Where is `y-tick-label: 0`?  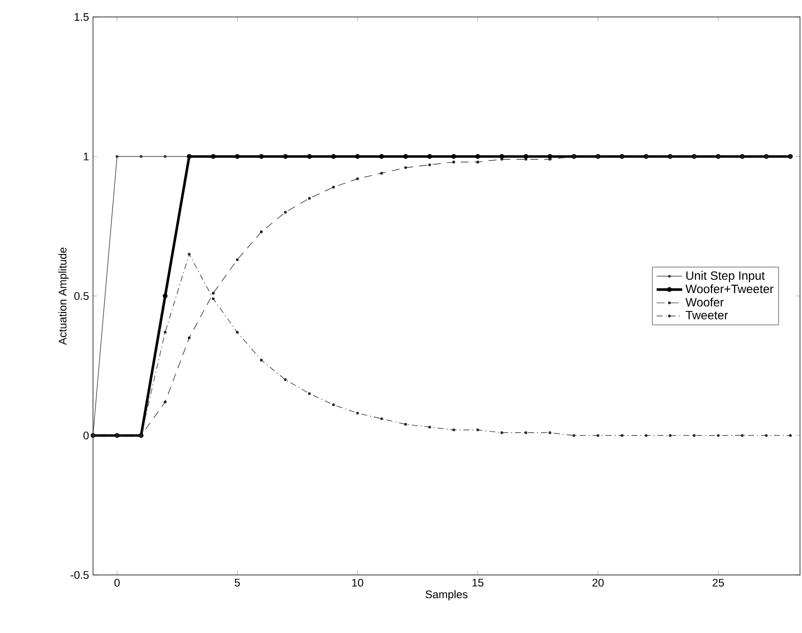 y-tick-label: 0 is located at coordinates (86, 436).